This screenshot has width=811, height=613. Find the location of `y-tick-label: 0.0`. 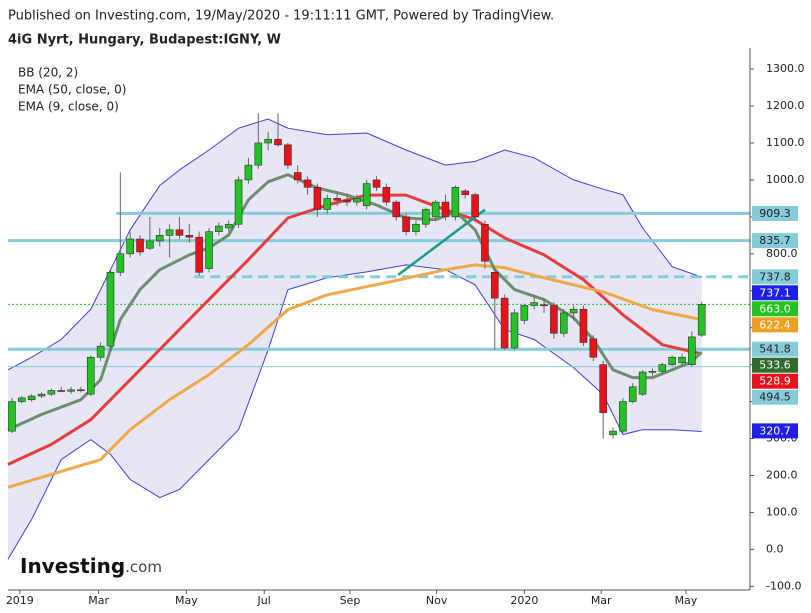

y-tick-label: 0.0 is located at coordinates (775, 548).